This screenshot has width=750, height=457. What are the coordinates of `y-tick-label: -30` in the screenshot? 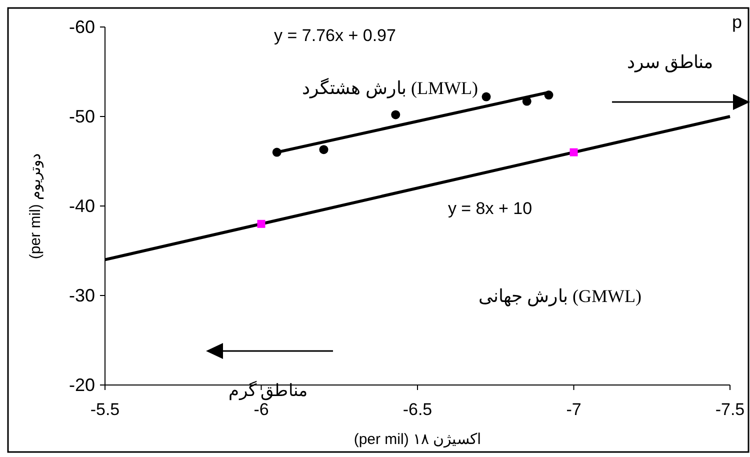 It's located at (81, 296).